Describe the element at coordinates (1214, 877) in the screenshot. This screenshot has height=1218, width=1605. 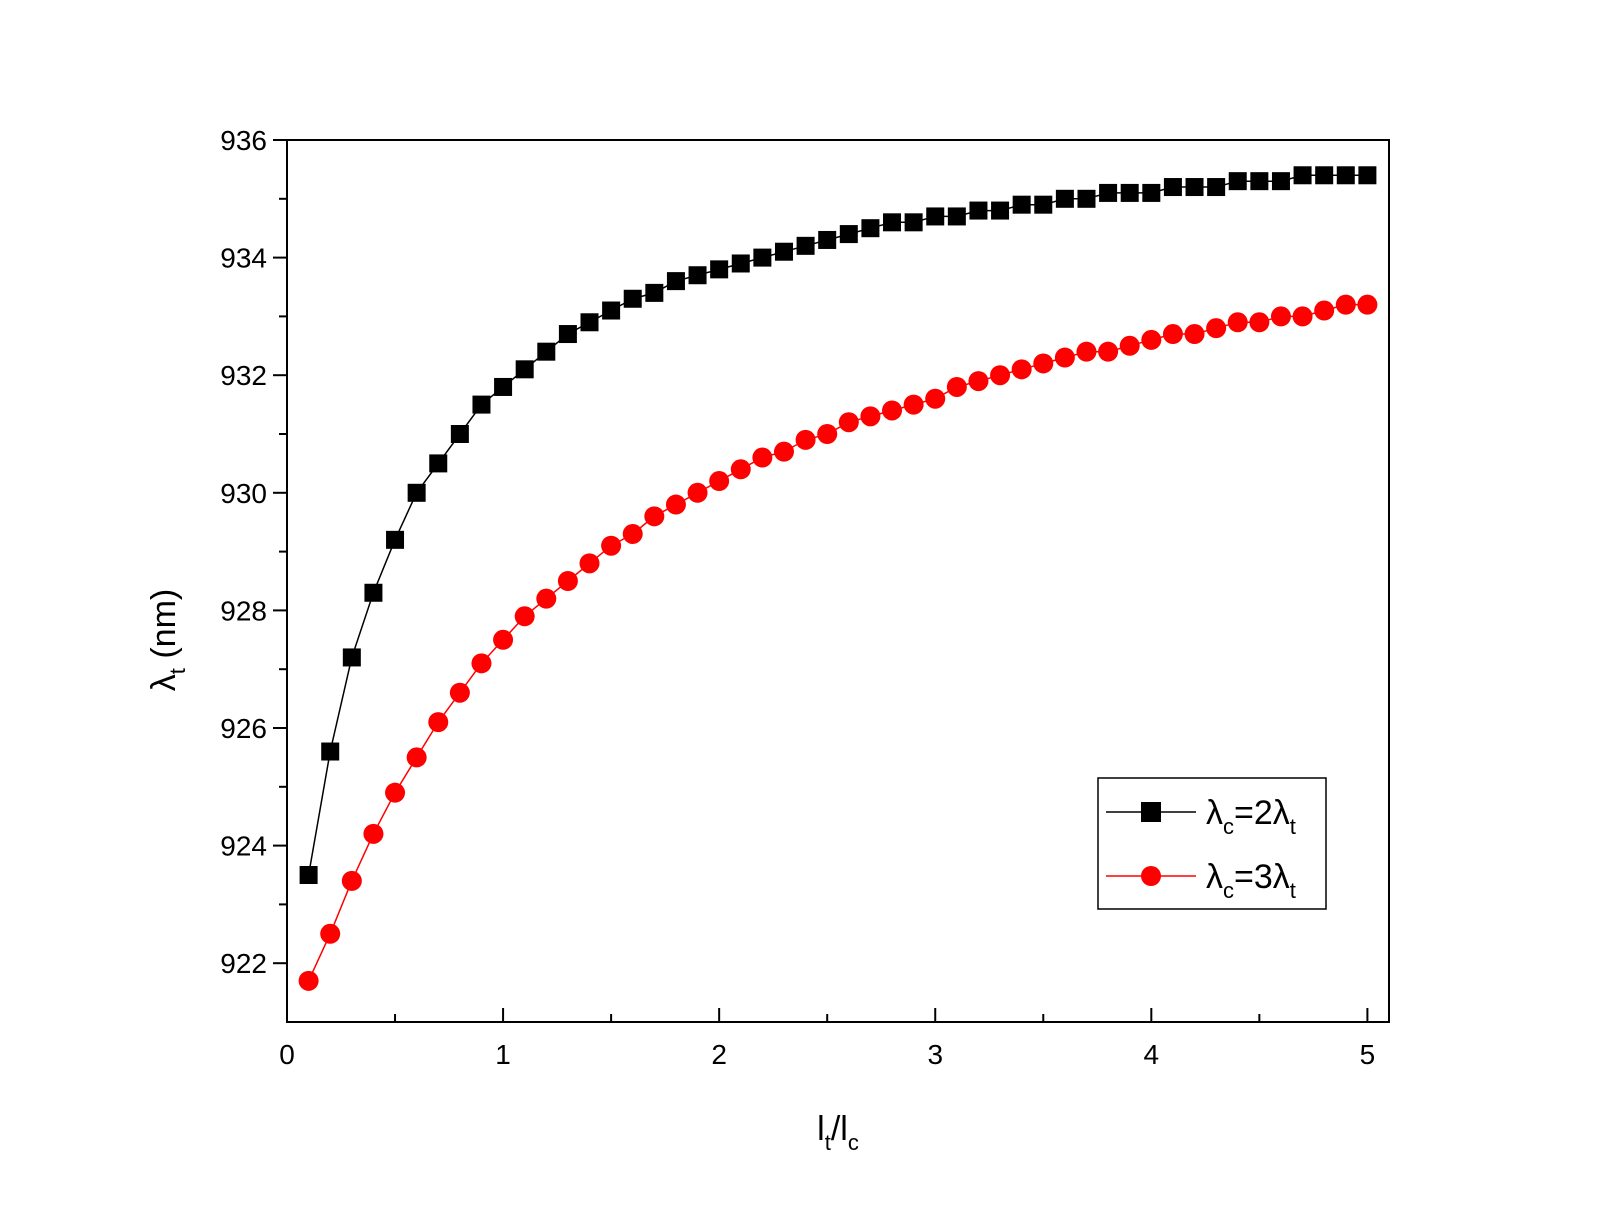
I see `legend-2-a: λ` at that location.